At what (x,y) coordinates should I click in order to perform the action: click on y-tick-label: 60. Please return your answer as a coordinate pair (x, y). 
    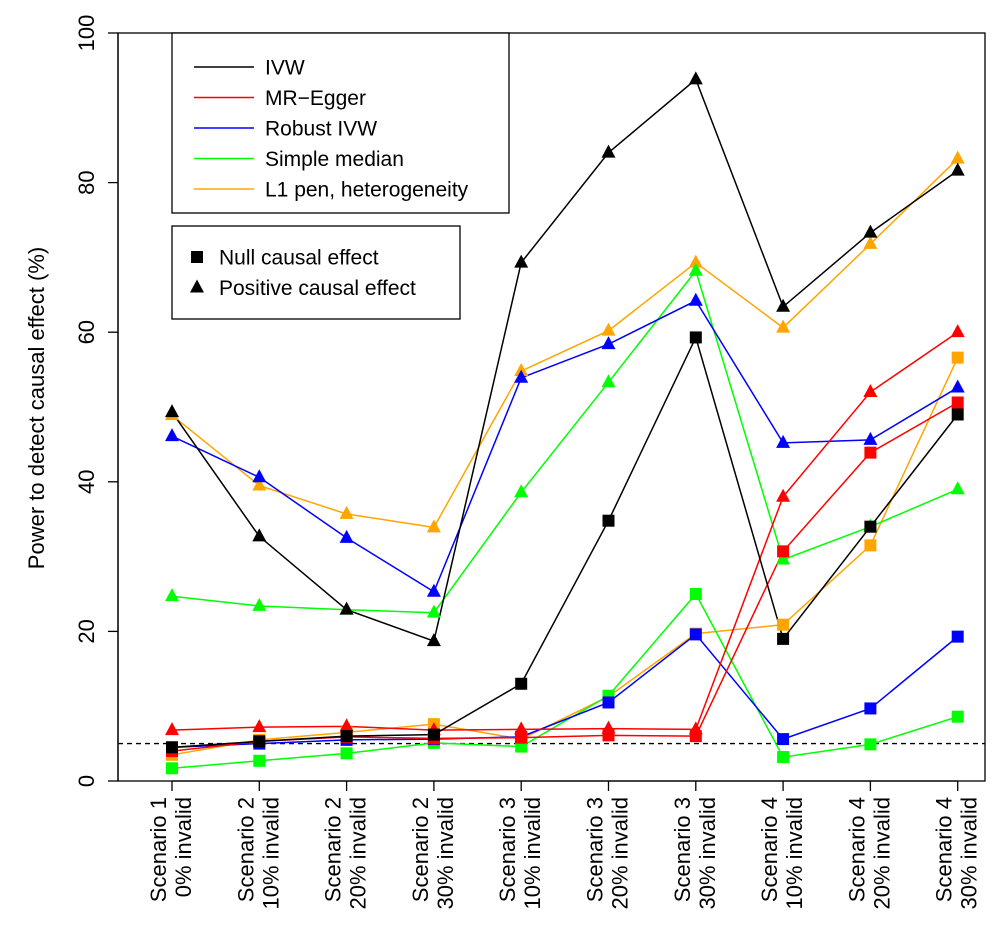
    Looking at the image, I should click on (86, 332).